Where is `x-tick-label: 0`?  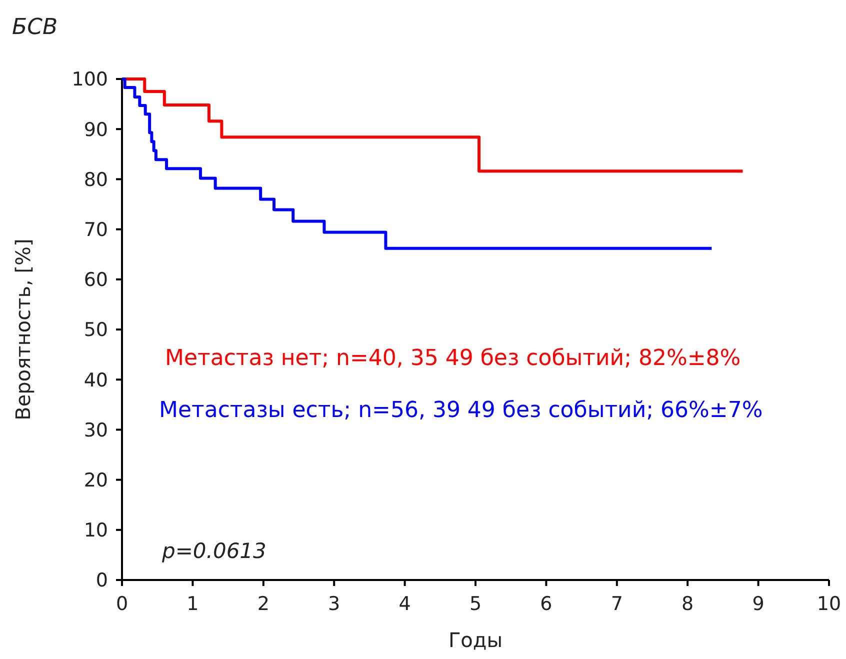 x-tick-label: 0 is located at coordinates (122, 604).